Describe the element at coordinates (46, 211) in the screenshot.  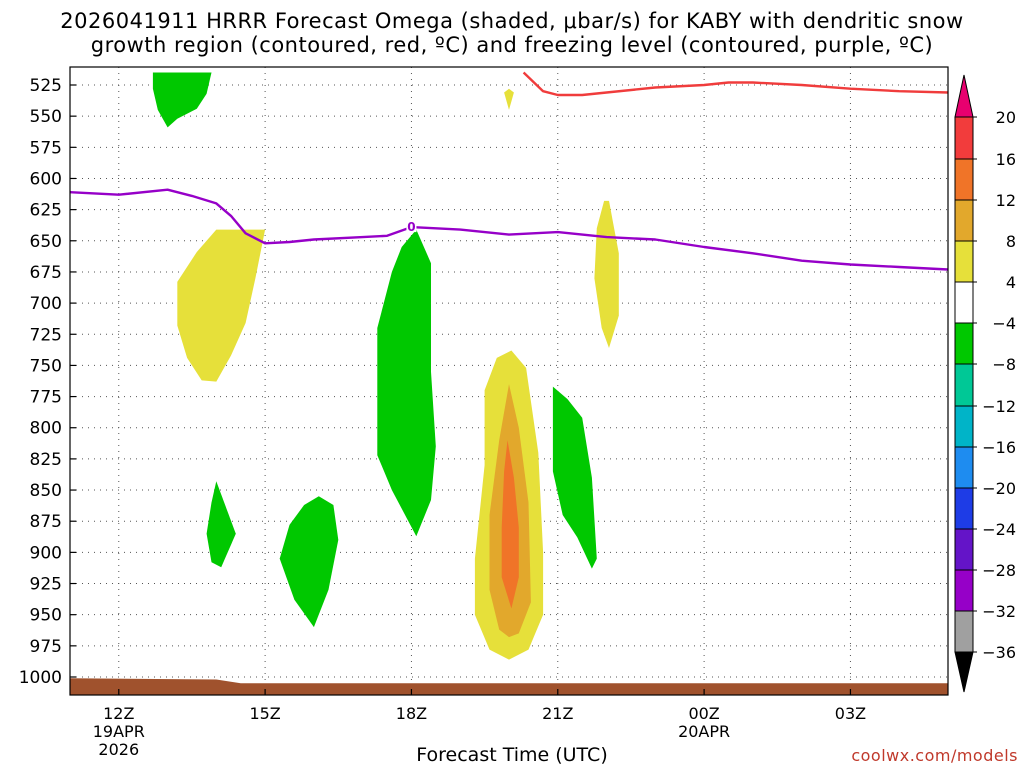
I see `y-tick-label: 625` at that location.